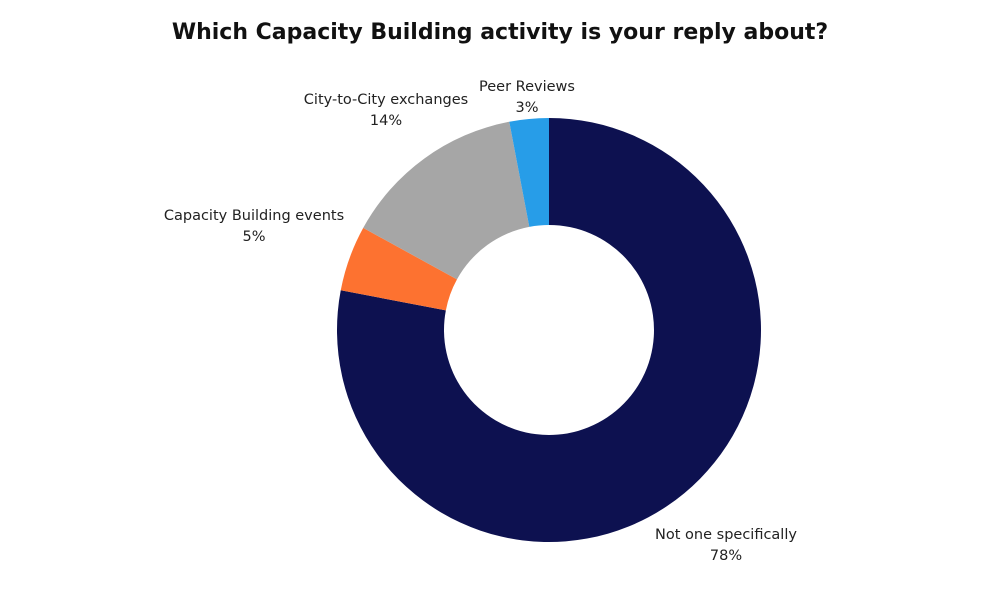 Image resolution: width=1000 pixels, height=600 pixels. I want to click on slice-label: Not one specifically, so click(726, 535).